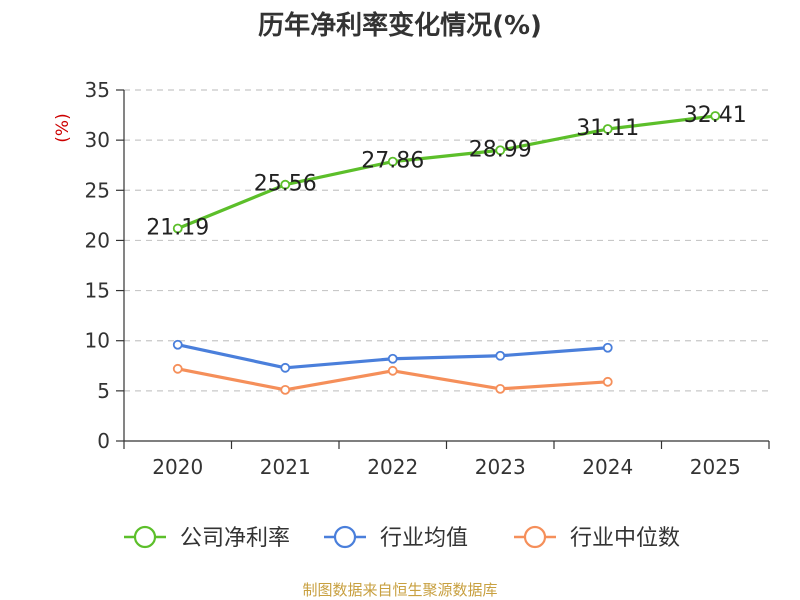  I want to click on data-label-2020: 21.19, so click(177, 227).